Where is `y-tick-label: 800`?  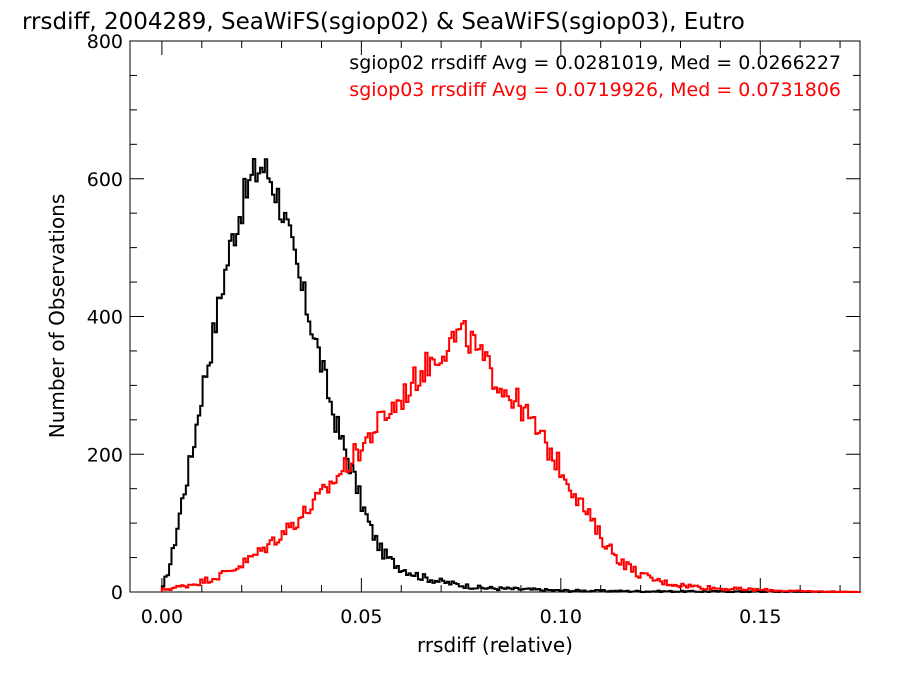
y-tick-label: 800 is located at coordinates (105, 42).